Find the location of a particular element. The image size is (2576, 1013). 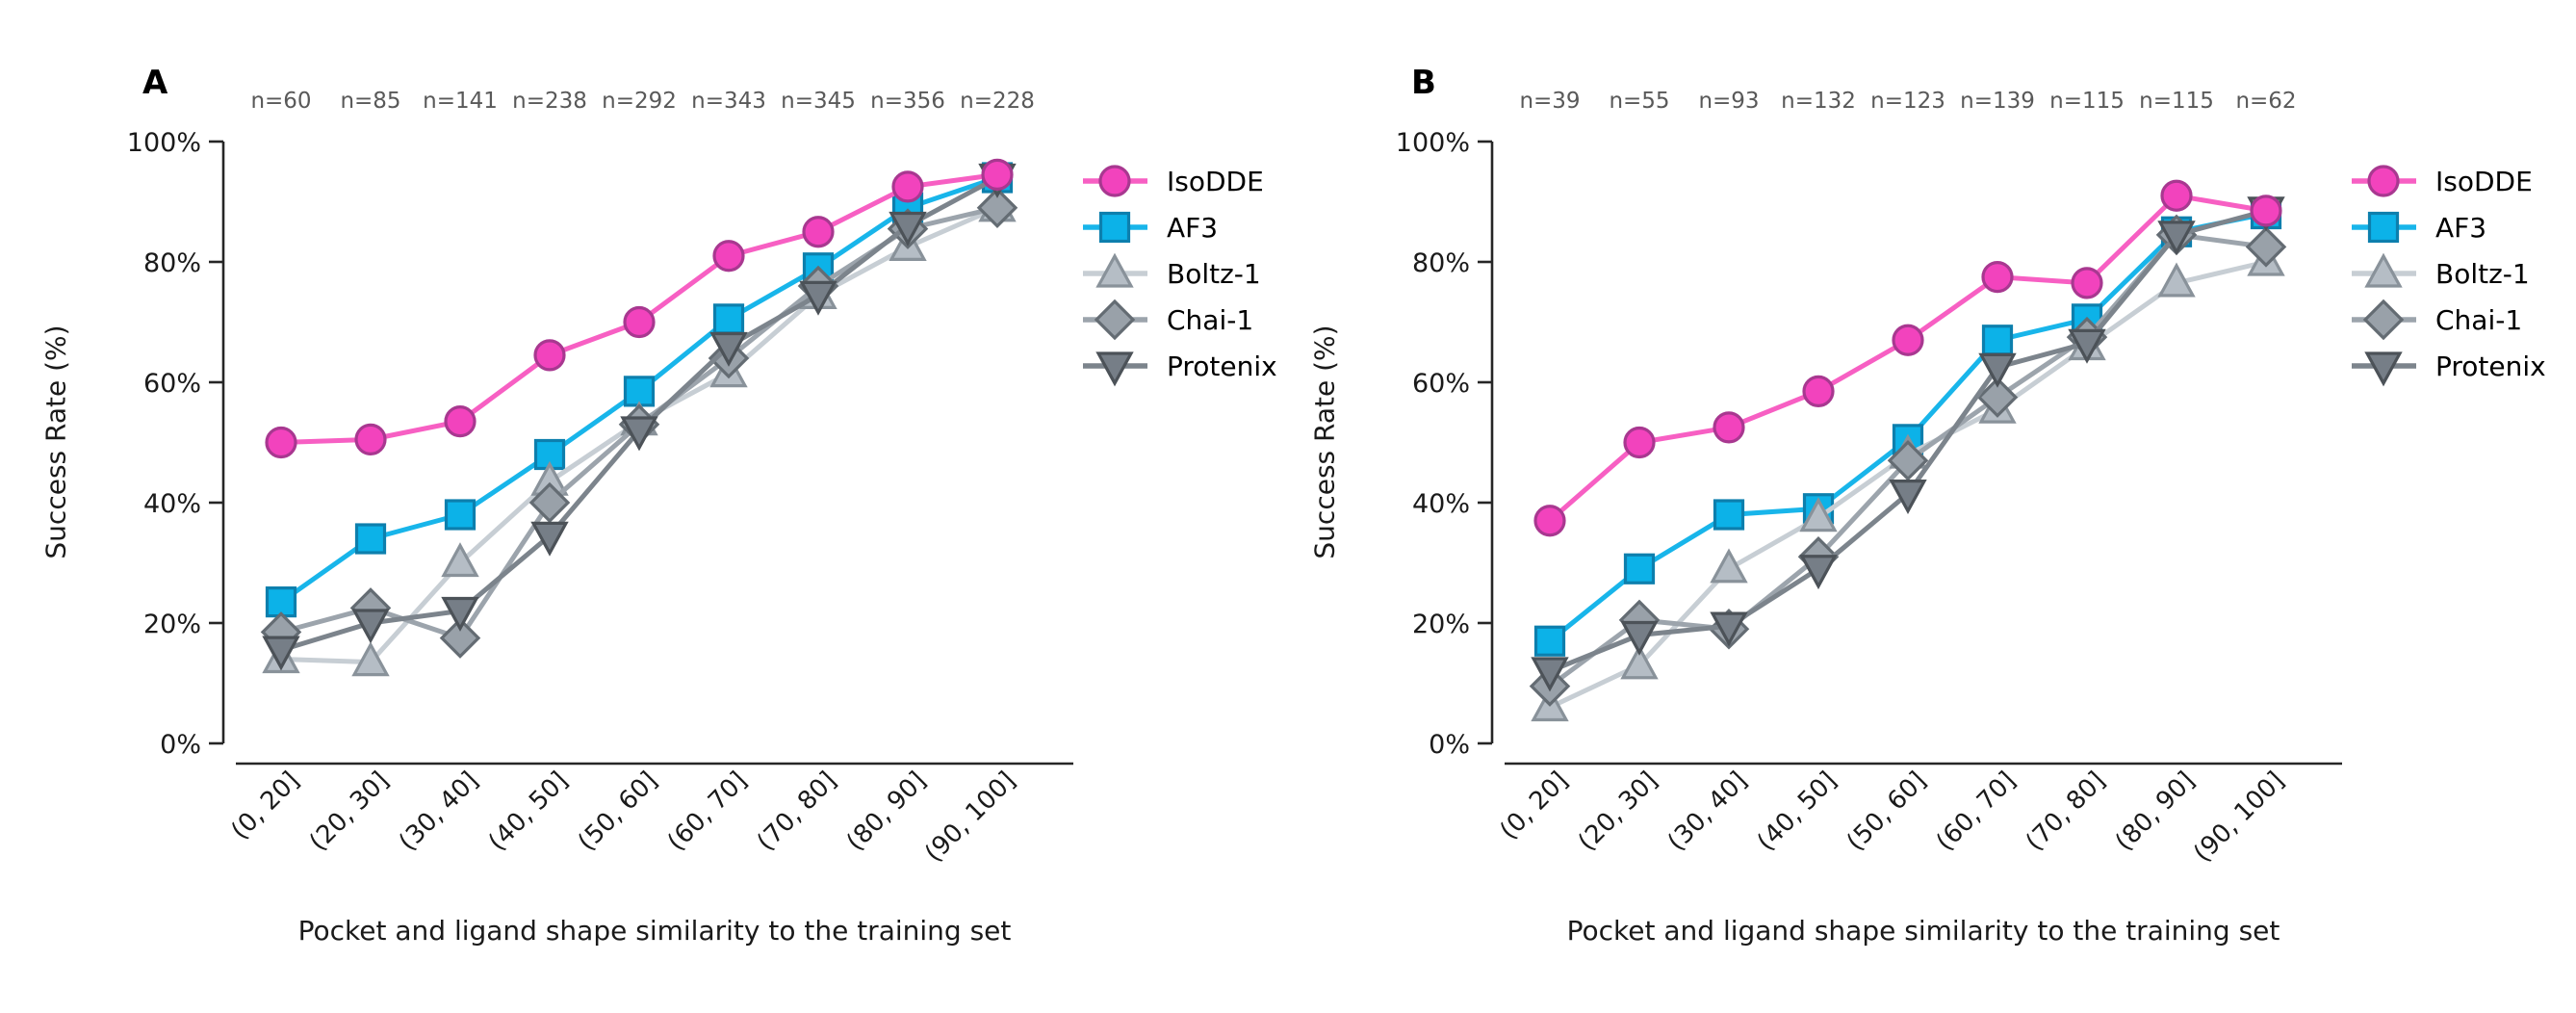

y-tick-label: 20% is located at coordinates (172, 625).